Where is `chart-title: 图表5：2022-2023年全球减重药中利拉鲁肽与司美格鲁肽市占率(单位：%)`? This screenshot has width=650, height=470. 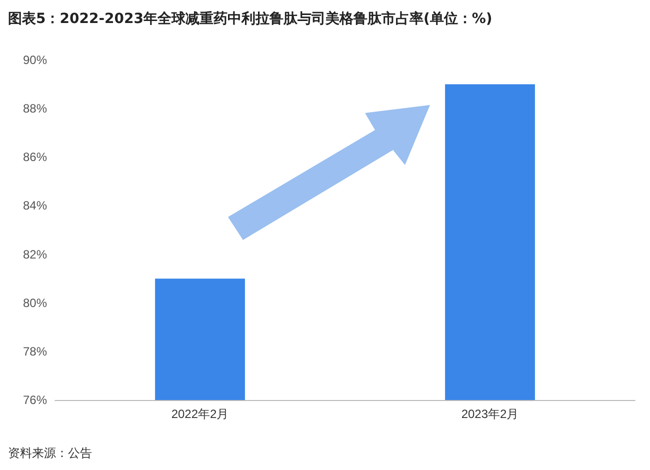
chart-title: 图表5：2022-2023年全球减重药中利拉鲁肽与司美格鲁肽市占率(单位：%) is located at coordinates (250, 19).